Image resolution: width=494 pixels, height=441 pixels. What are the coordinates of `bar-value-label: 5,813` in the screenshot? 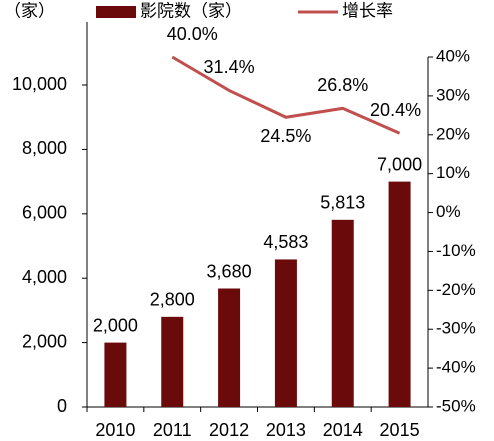 It's located at (342, 203).